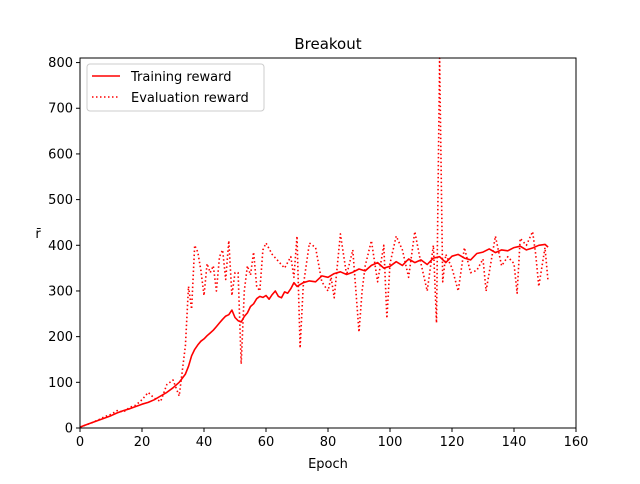 This screenshot has width=640, height=484. What do you see at coordinates (452, 442) in the screenshot?
I see `x-tick-label: 120` at bounding box center [452, 442].